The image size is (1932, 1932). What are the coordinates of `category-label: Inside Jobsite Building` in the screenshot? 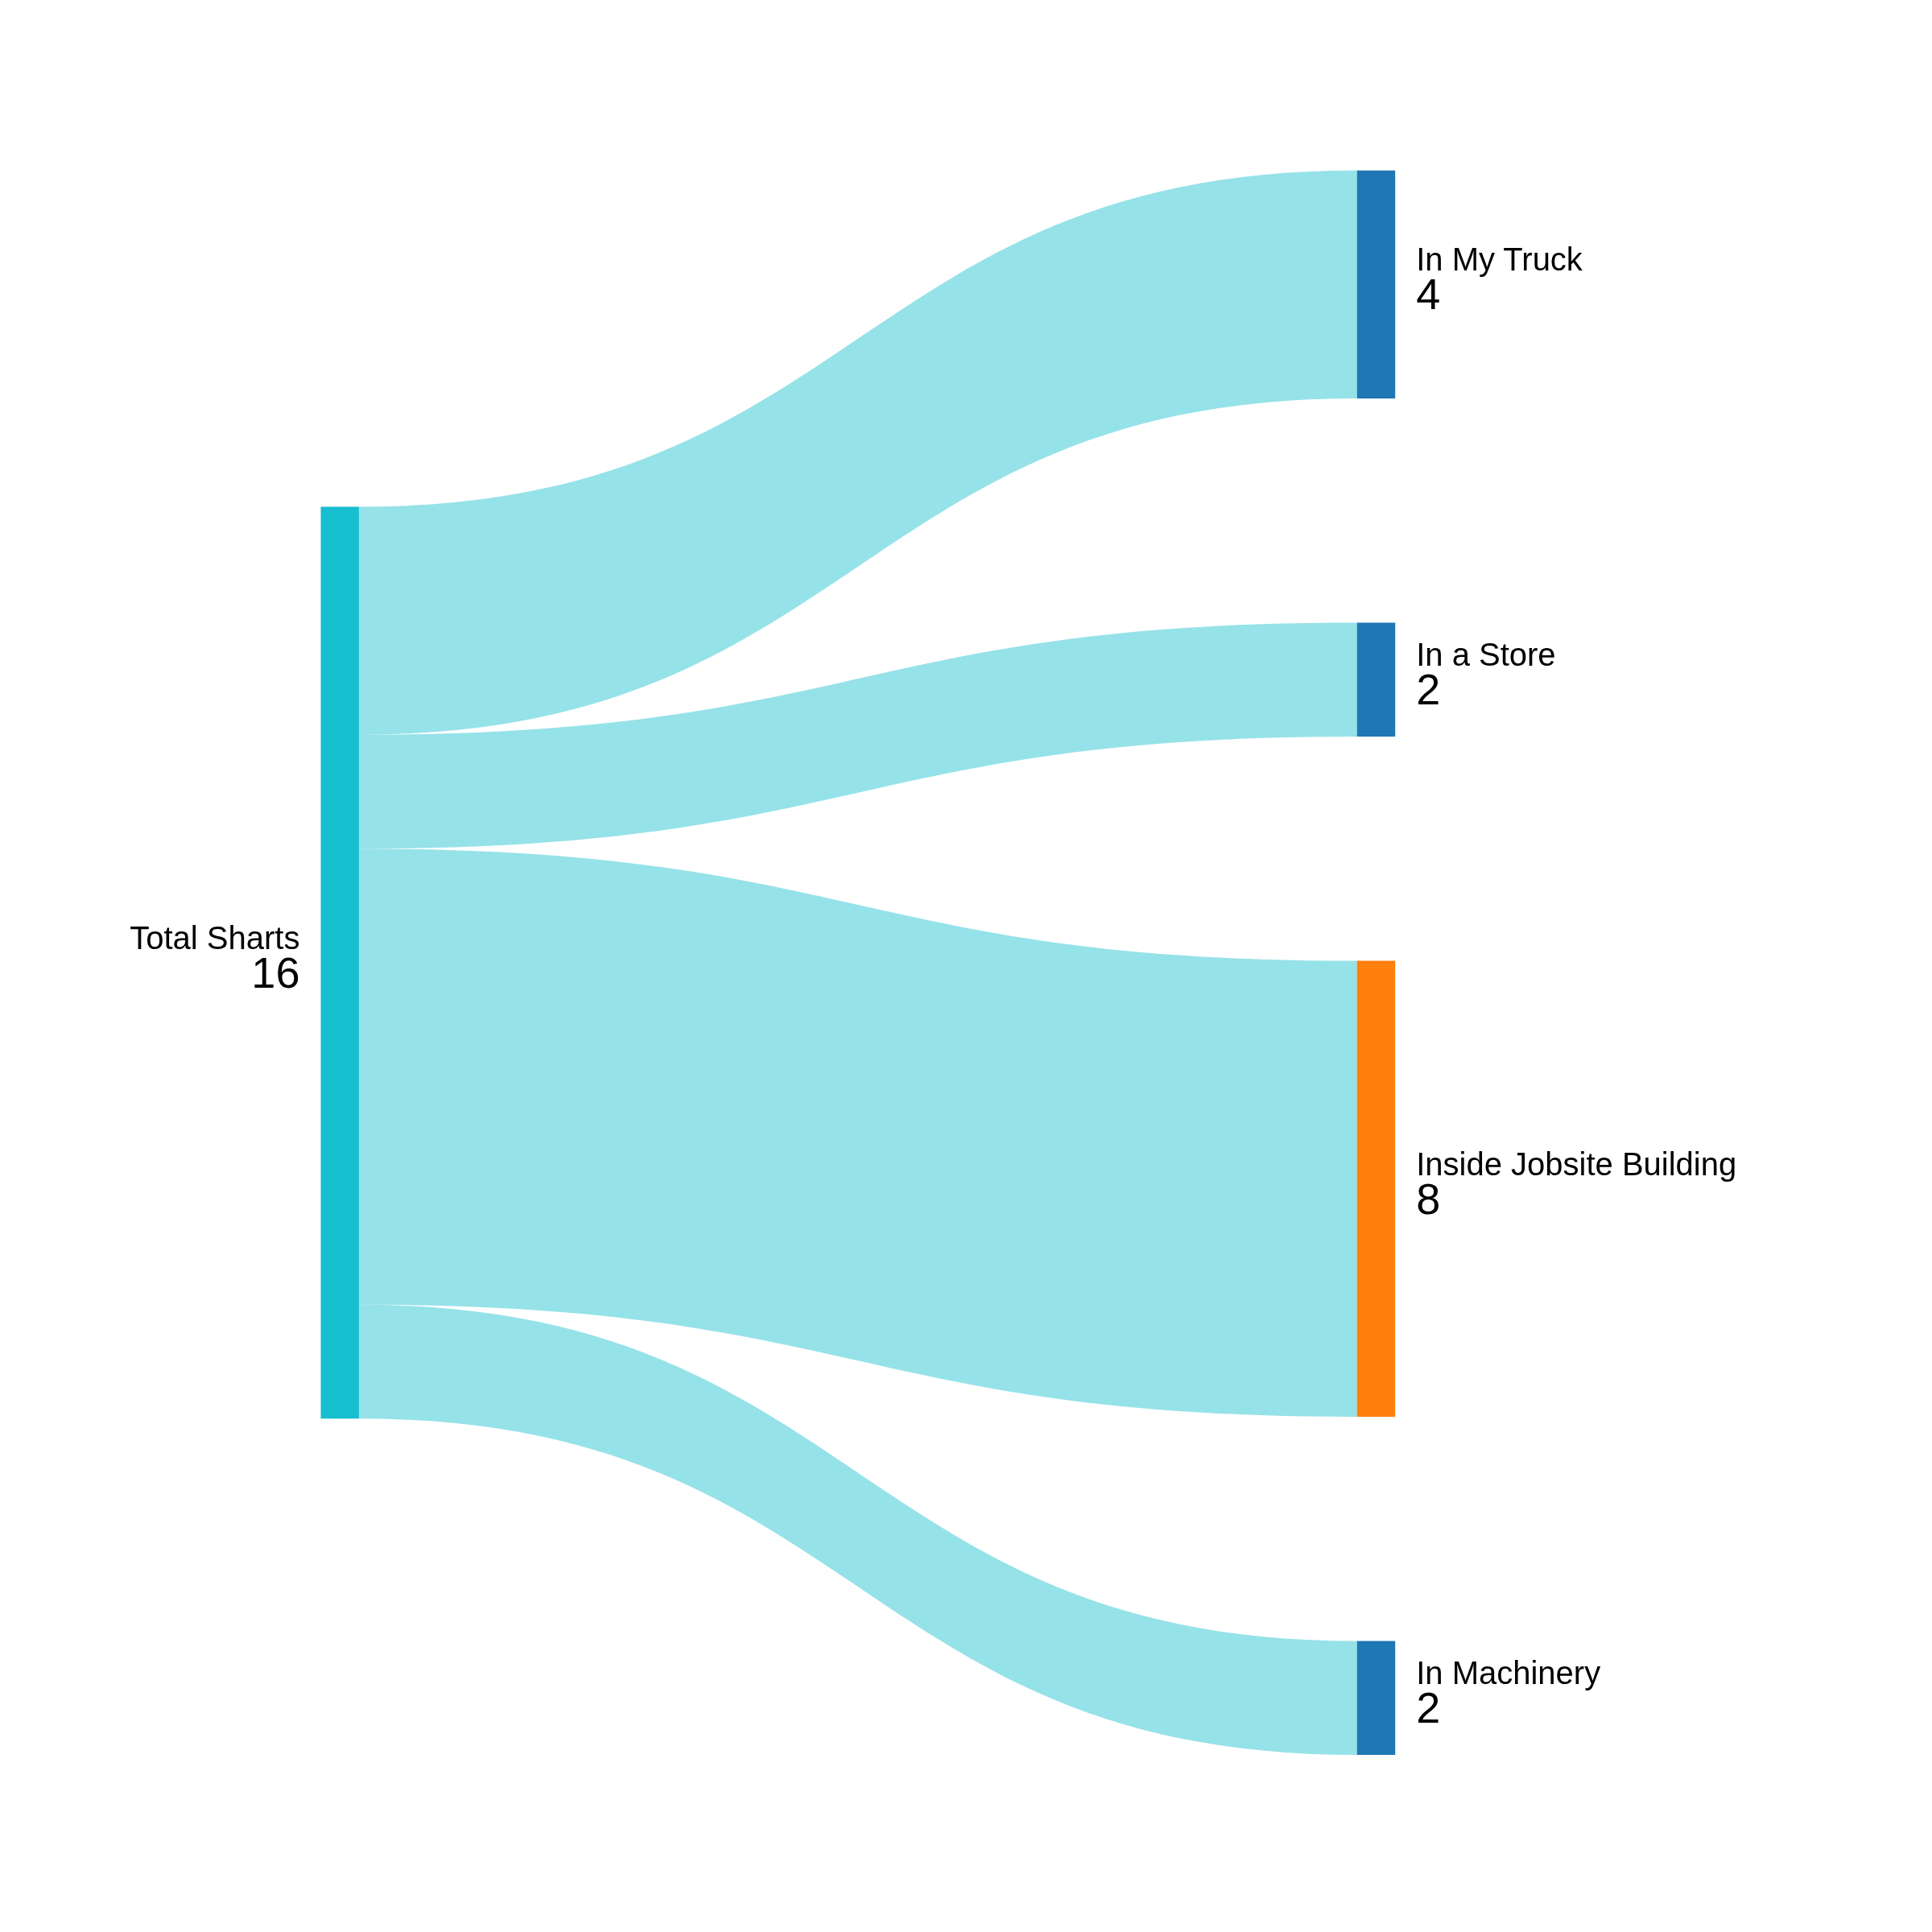 It's located at (1576, 1164).